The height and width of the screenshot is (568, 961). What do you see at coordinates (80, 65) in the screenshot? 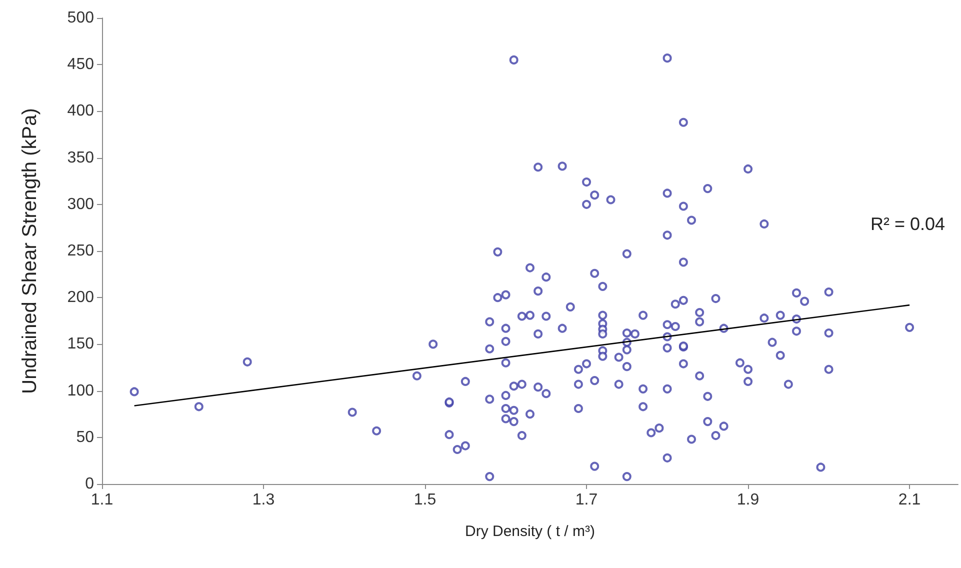
I see `y-tick-label: 450` at bounding box center [80, 65].